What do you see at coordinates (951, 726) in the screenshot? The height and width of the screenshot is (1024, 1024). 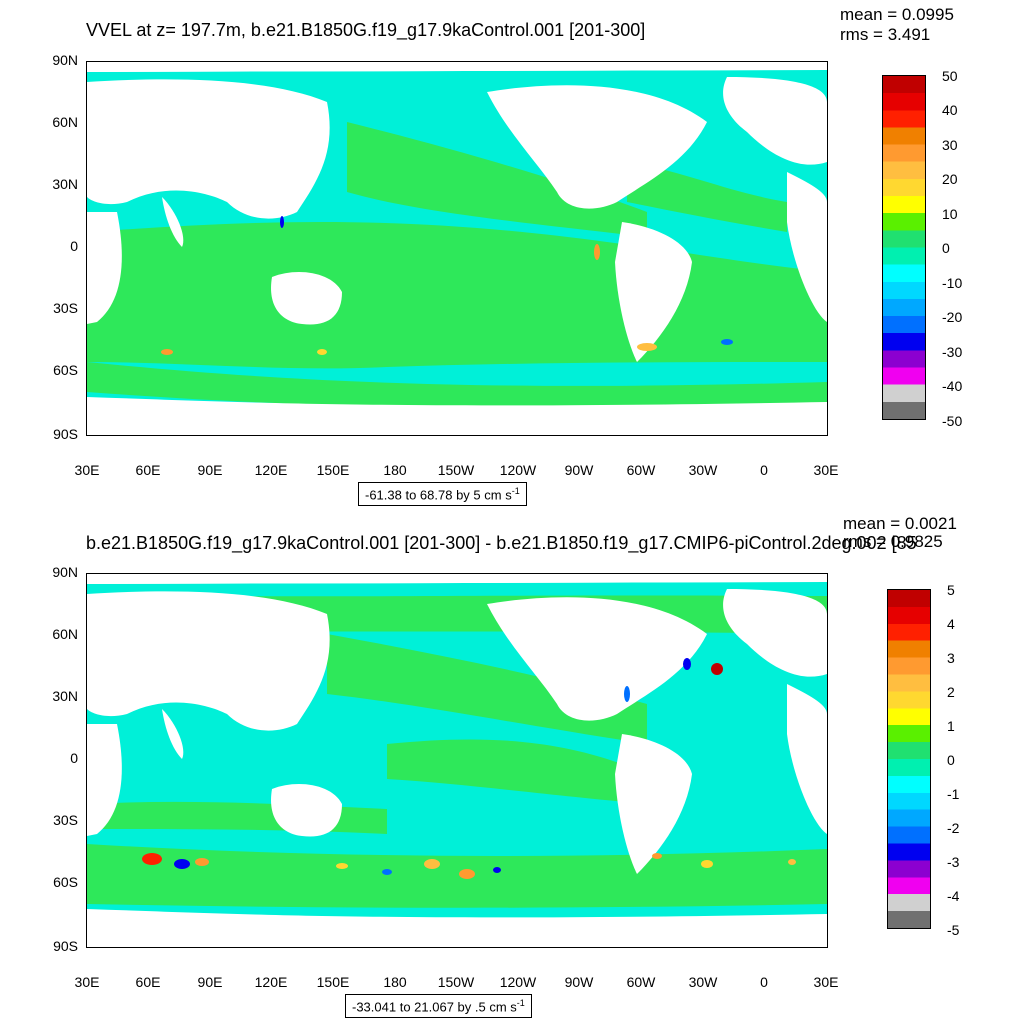 I see `colorbar-label: 1` at bounding box center [951, 726].